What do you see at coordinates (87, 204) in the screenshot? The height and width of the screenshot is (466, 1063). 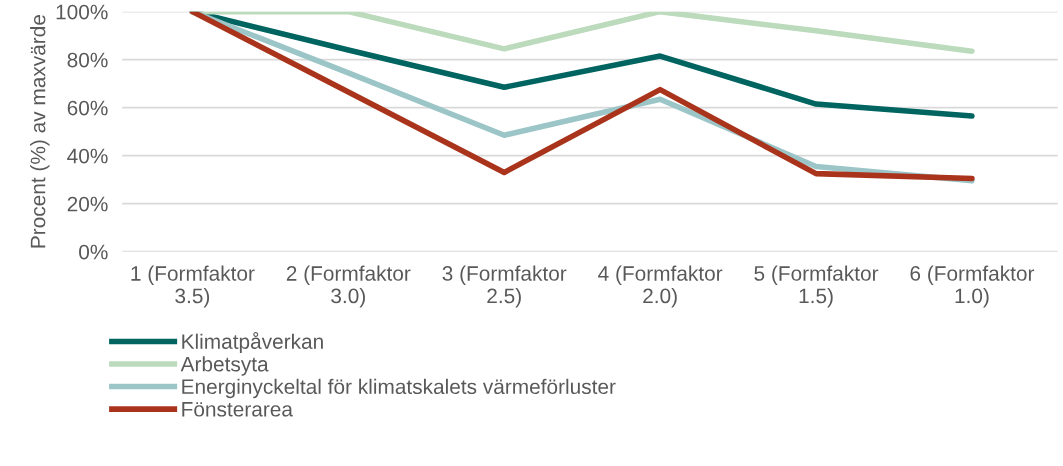 I see `y-tick-label: 20%` at bounding box center [87, 204].